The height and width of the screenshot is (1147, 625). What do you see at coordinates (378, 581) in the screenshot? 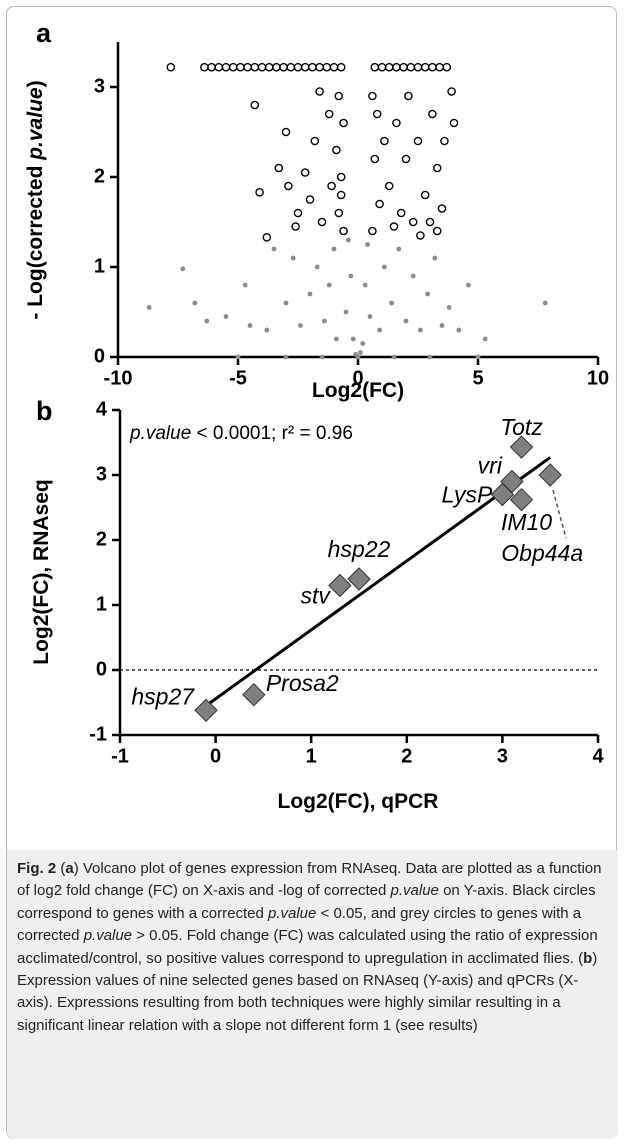
I see `fit-line` at bounding box center [378, 581].